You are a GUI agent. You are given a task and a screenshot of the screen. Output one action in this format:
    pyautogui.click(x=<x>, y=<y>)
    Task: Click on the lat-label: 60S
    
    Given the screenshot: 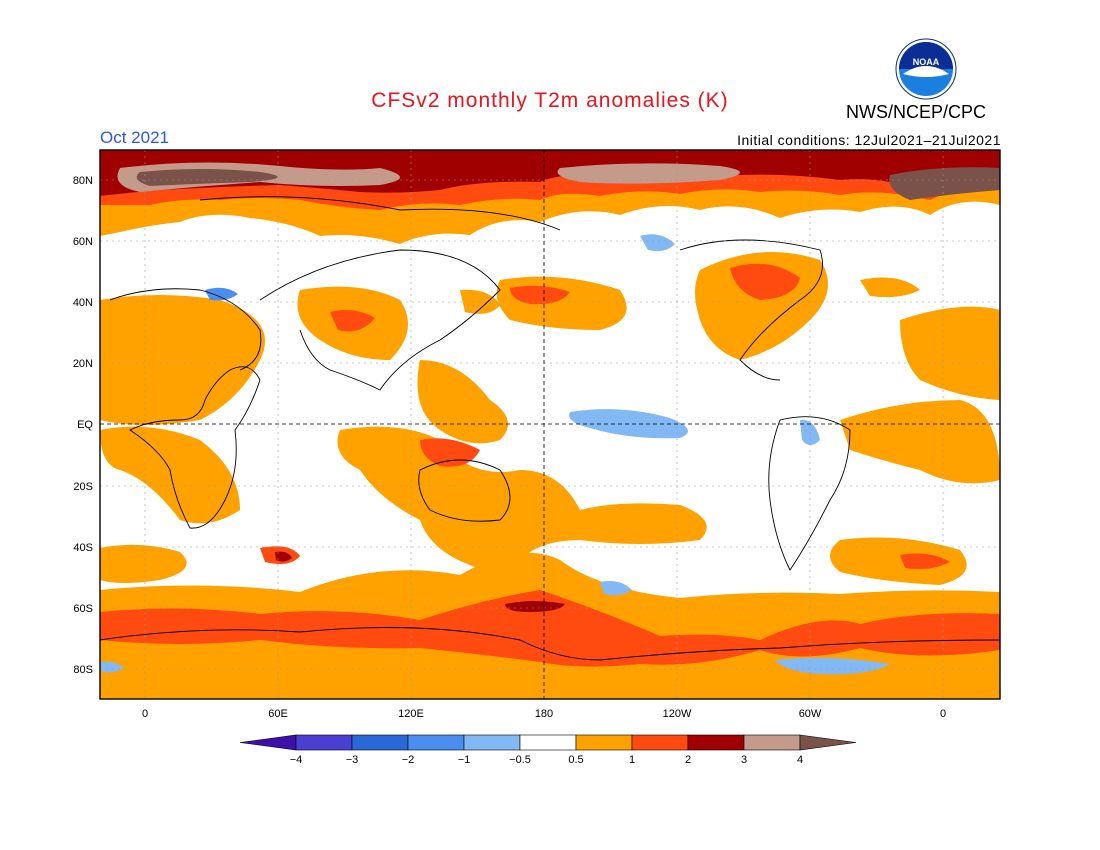 What is the action you would take?
    pyautogui.click(x=83, y=609)
    